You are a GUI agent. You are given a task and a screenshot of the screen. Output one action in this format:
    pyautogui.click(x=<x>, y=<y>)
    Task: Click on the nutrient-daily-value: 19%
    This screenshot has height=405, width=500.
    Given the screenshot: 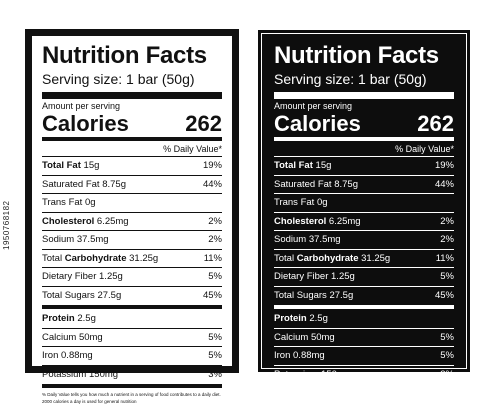 What is the action you would take?
    pyautogui.click(x=212, y=165)
    